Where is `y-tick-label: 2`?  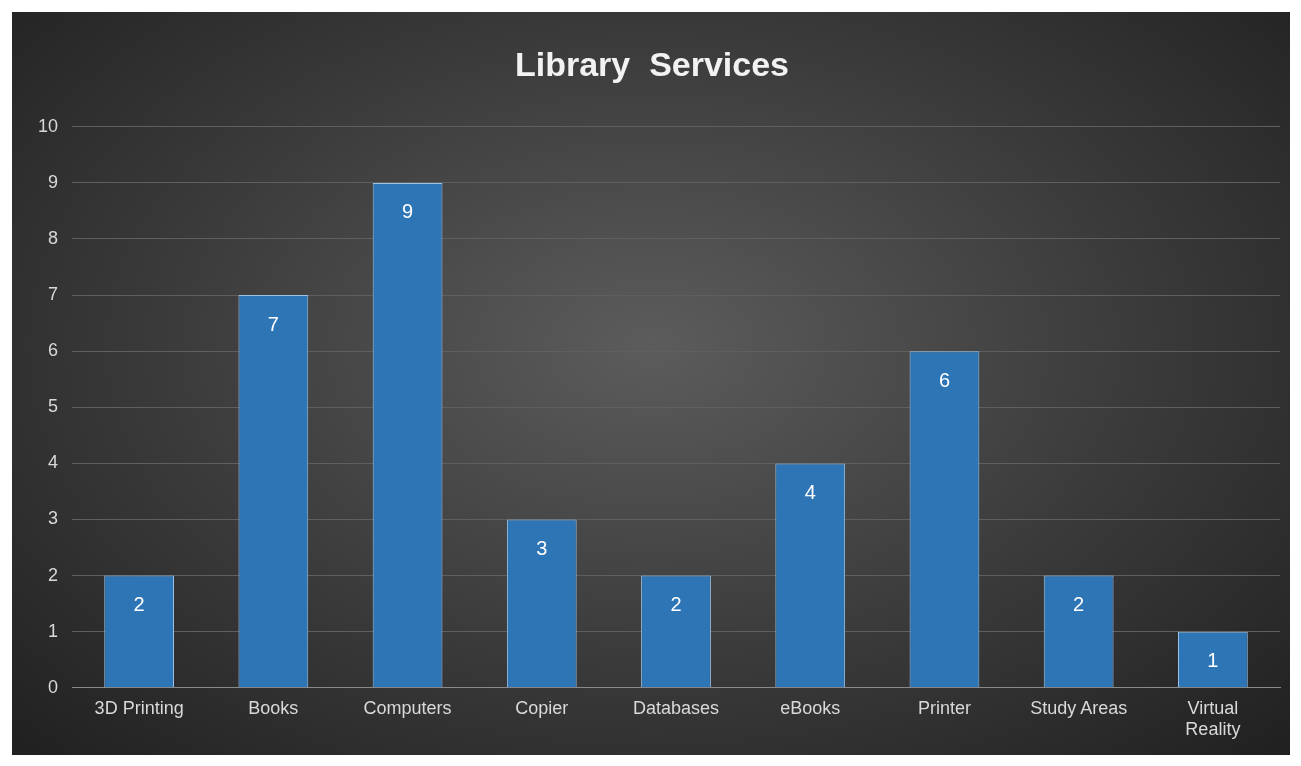 y-tick-label: 2 is located at coordinates (53, 574).